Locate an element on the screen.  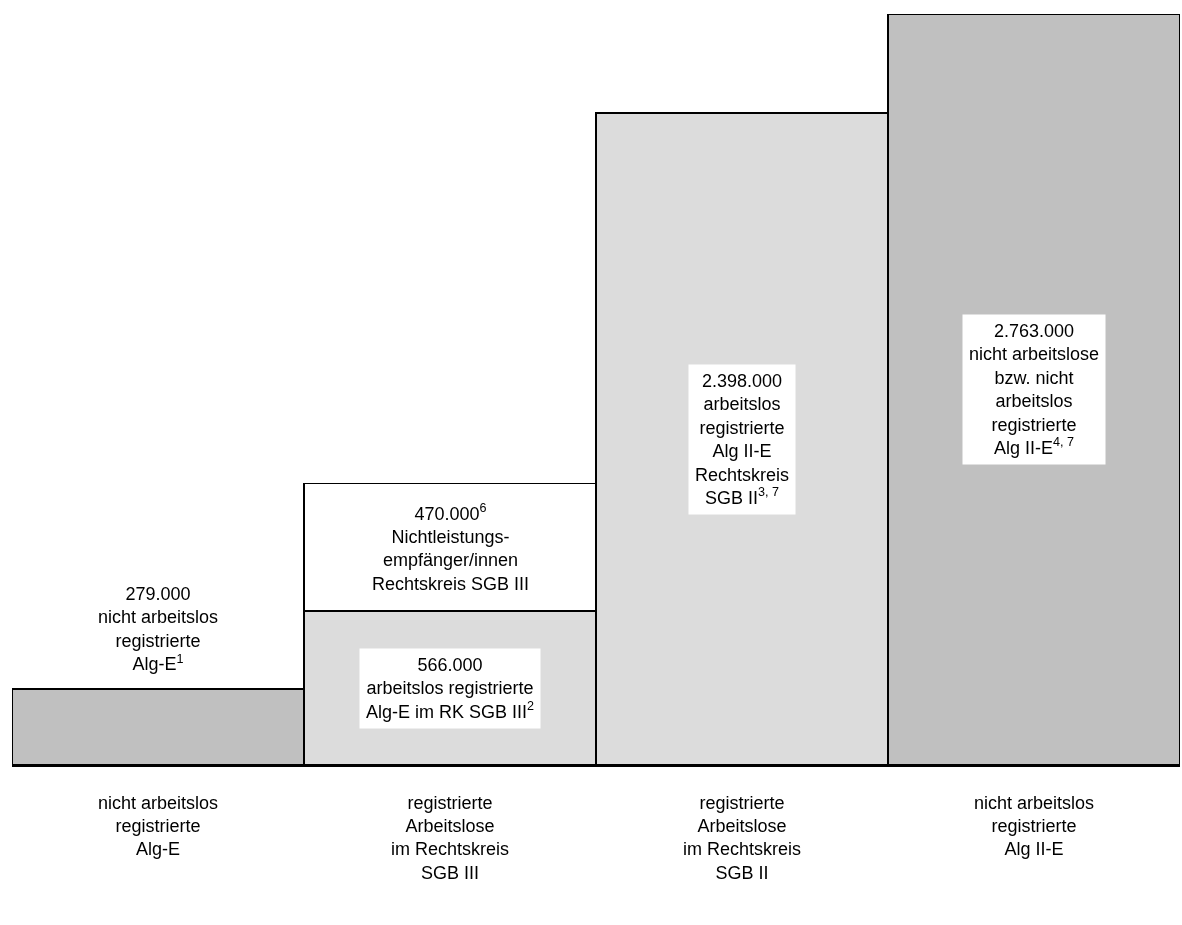
data-label: 279.000 nicht arbeitslos registrierte Alg-E$^{1}$ is located at coordinates (158, 629).